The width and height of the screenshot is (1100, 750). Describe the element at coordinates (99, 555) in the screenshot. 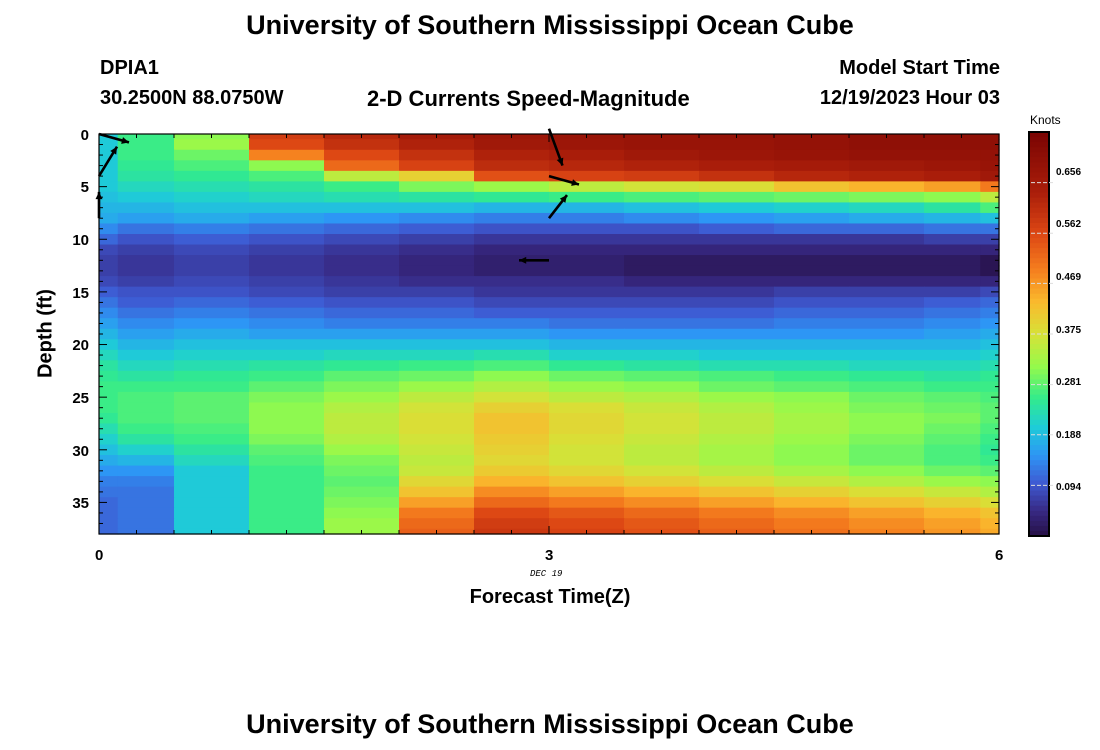

I see `x-tick-label: 0` at that location.